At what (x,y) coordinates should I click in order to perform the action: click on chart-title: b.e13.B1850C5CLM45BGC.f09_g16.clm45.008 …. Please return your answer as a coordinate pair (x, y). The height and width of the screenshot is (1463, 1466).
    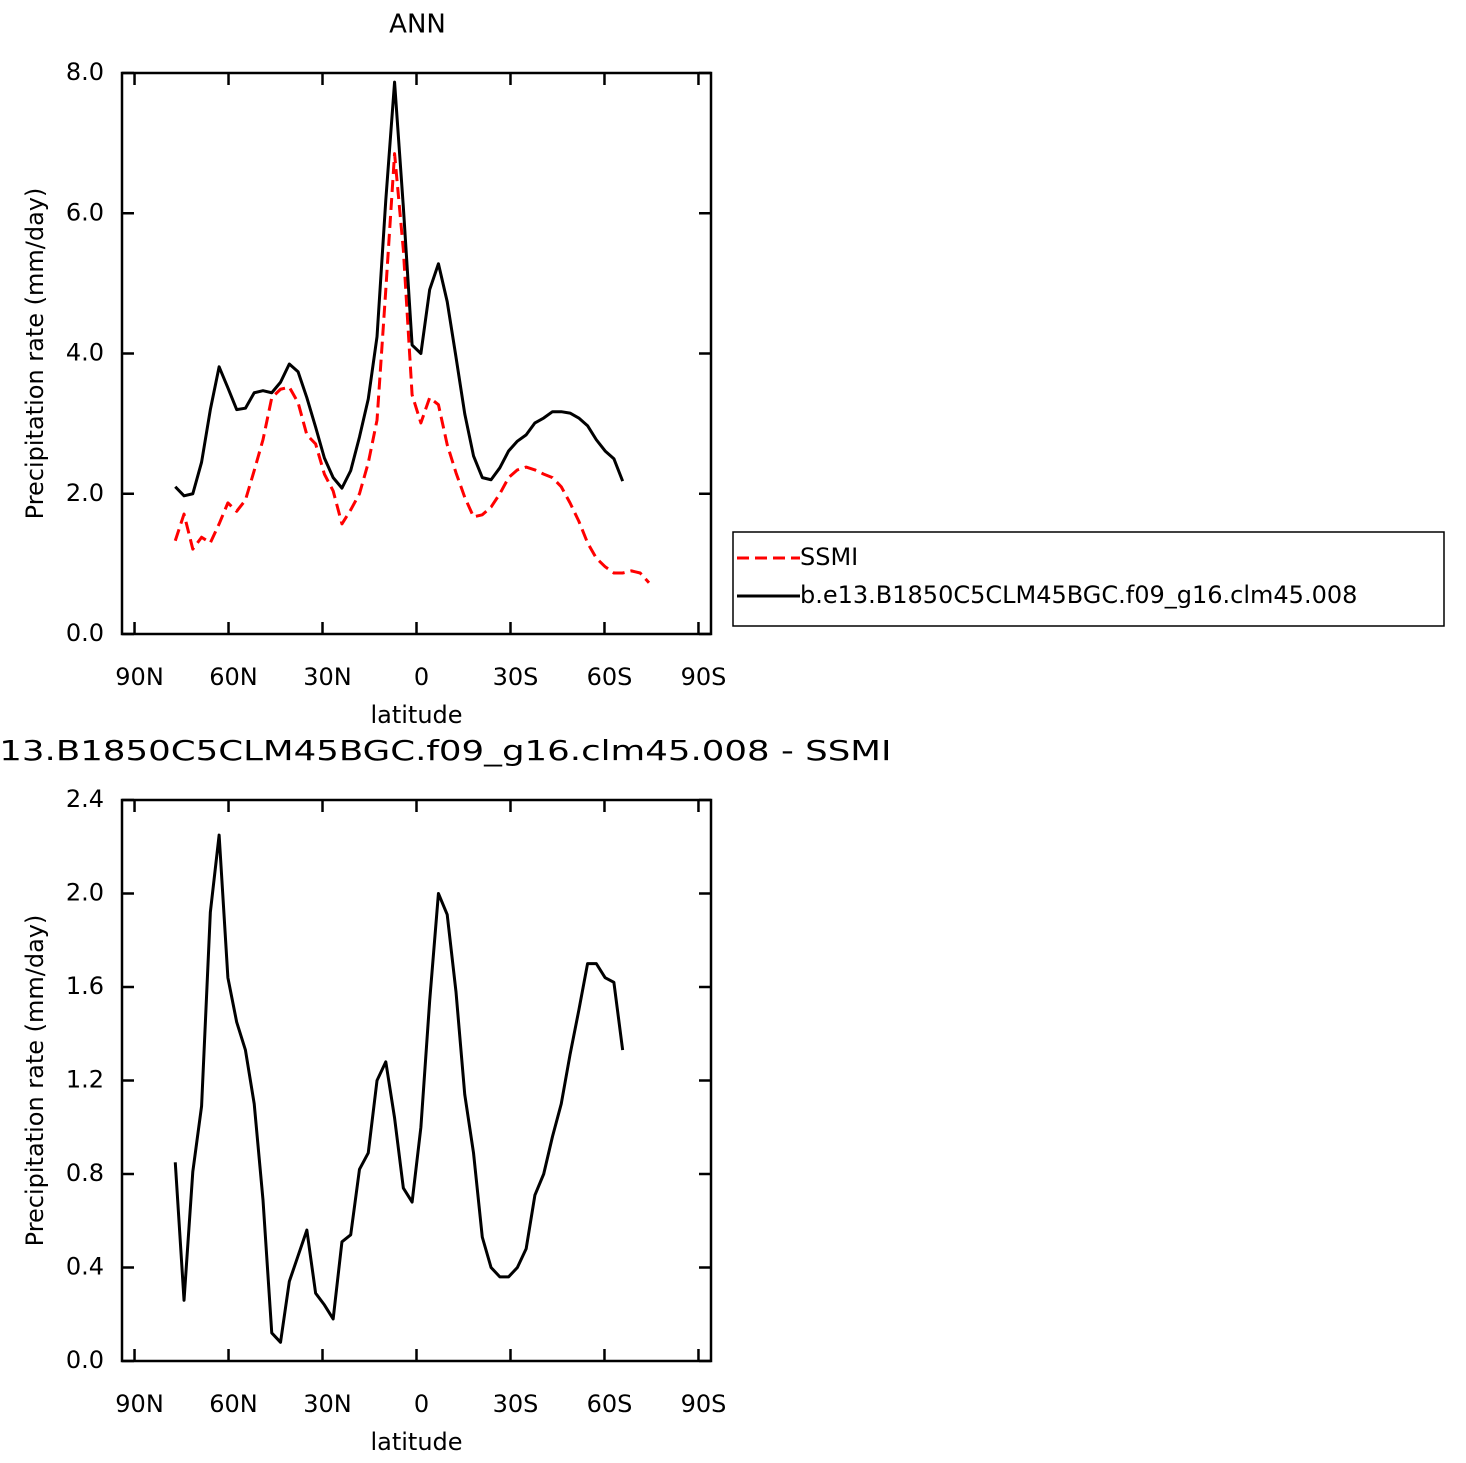
    Looking at the image, I should click on (446, 750).